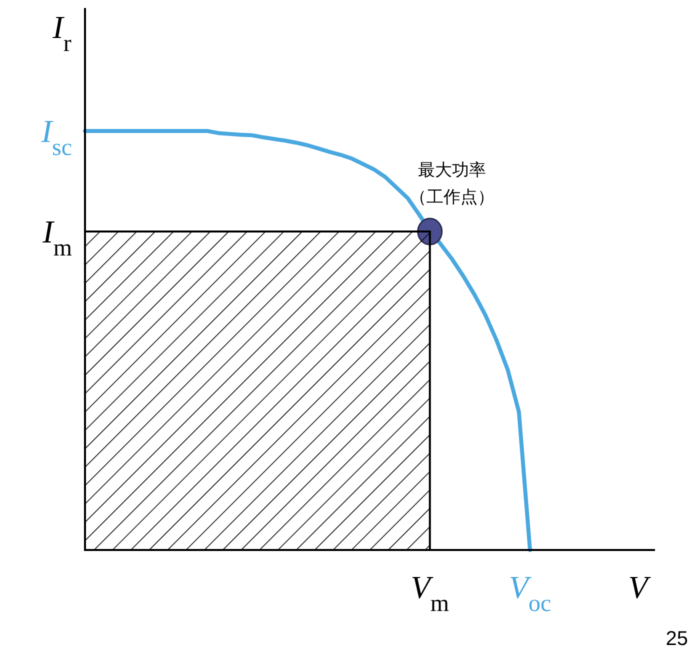 This screenshot has width=690, height=652. What do you see at coordinates (62, 33) in the screenshot?
I see `y-axis-title: I$_{r}$` at bounding box center [62, 33].